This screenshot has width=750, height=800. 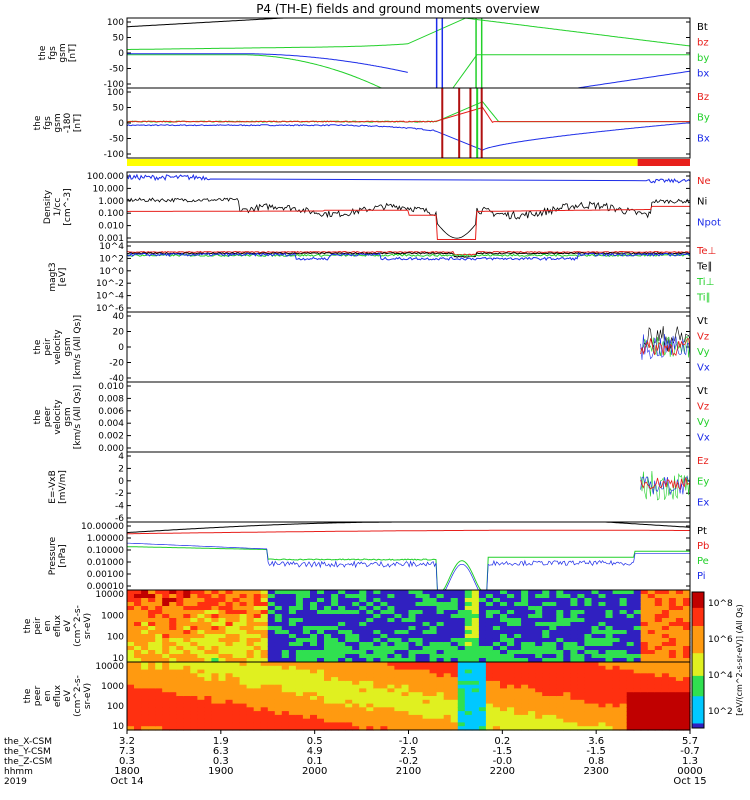 What do you see at coordinates (68, 346) in the screenshot?
I see `panel-peir-ylabel-line: gsm` at bounding box center [68, 346].